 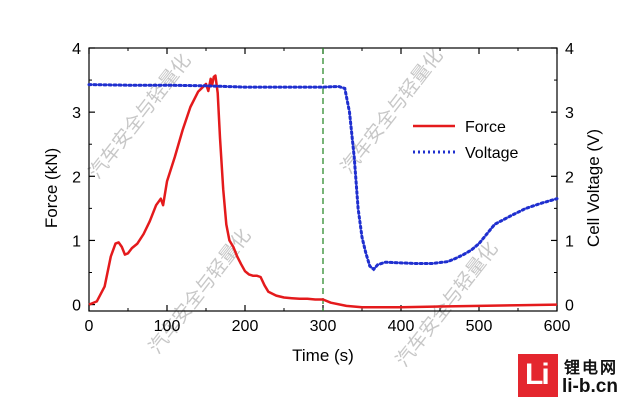 What do you see at coordinates (485, 127) in the screenshot?
I see `legend-force-label: Force` at bounding box center [485, 127].